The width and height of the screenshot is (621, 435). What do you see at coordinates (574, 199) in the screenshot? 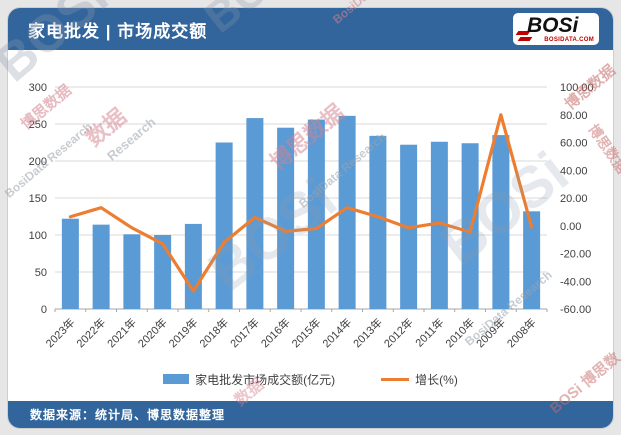
I see `right-axis-tick-label: 20.00` at bounding box center [574, 199].